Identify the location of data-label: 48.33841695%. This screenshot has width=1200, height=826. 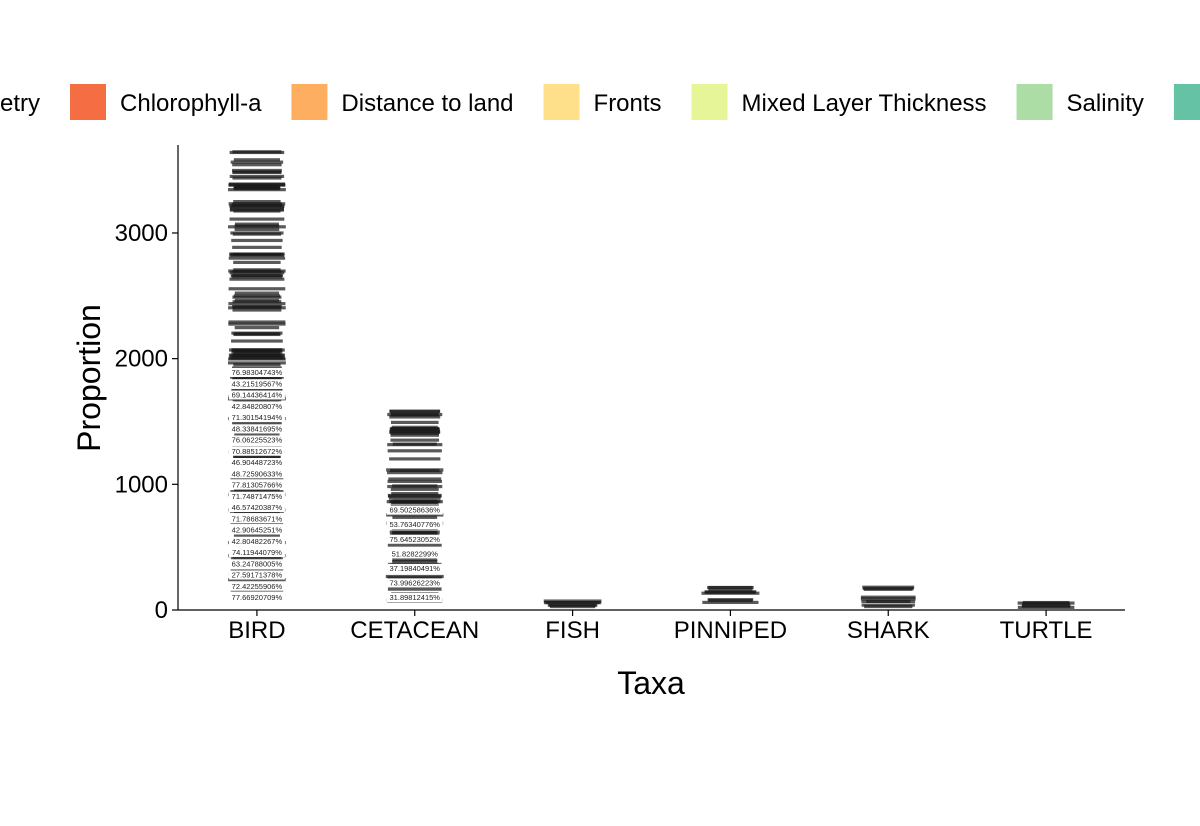
(257, 428).